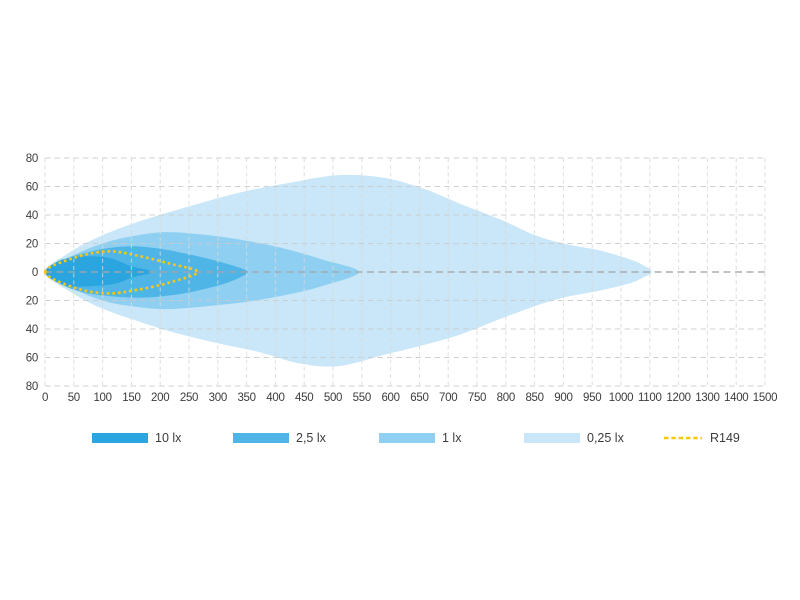 The width and height of the screenshot is (800, 600). Describe the element at coordinates (160, 398) in the screenshot. I see `x-tick-label: 200` at that location.